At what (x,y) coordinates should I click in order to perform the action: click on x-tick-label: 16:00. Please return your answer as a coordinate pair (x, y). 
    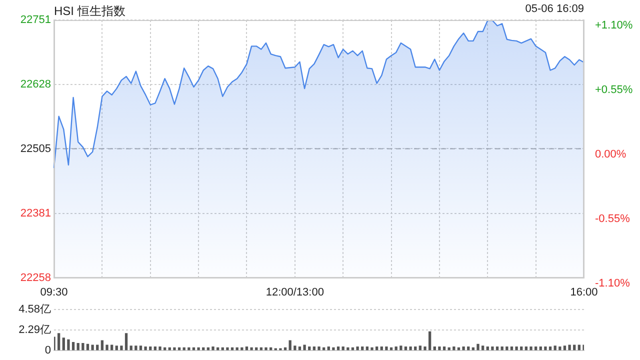
    Looking at the image, I should click on (584, 292).